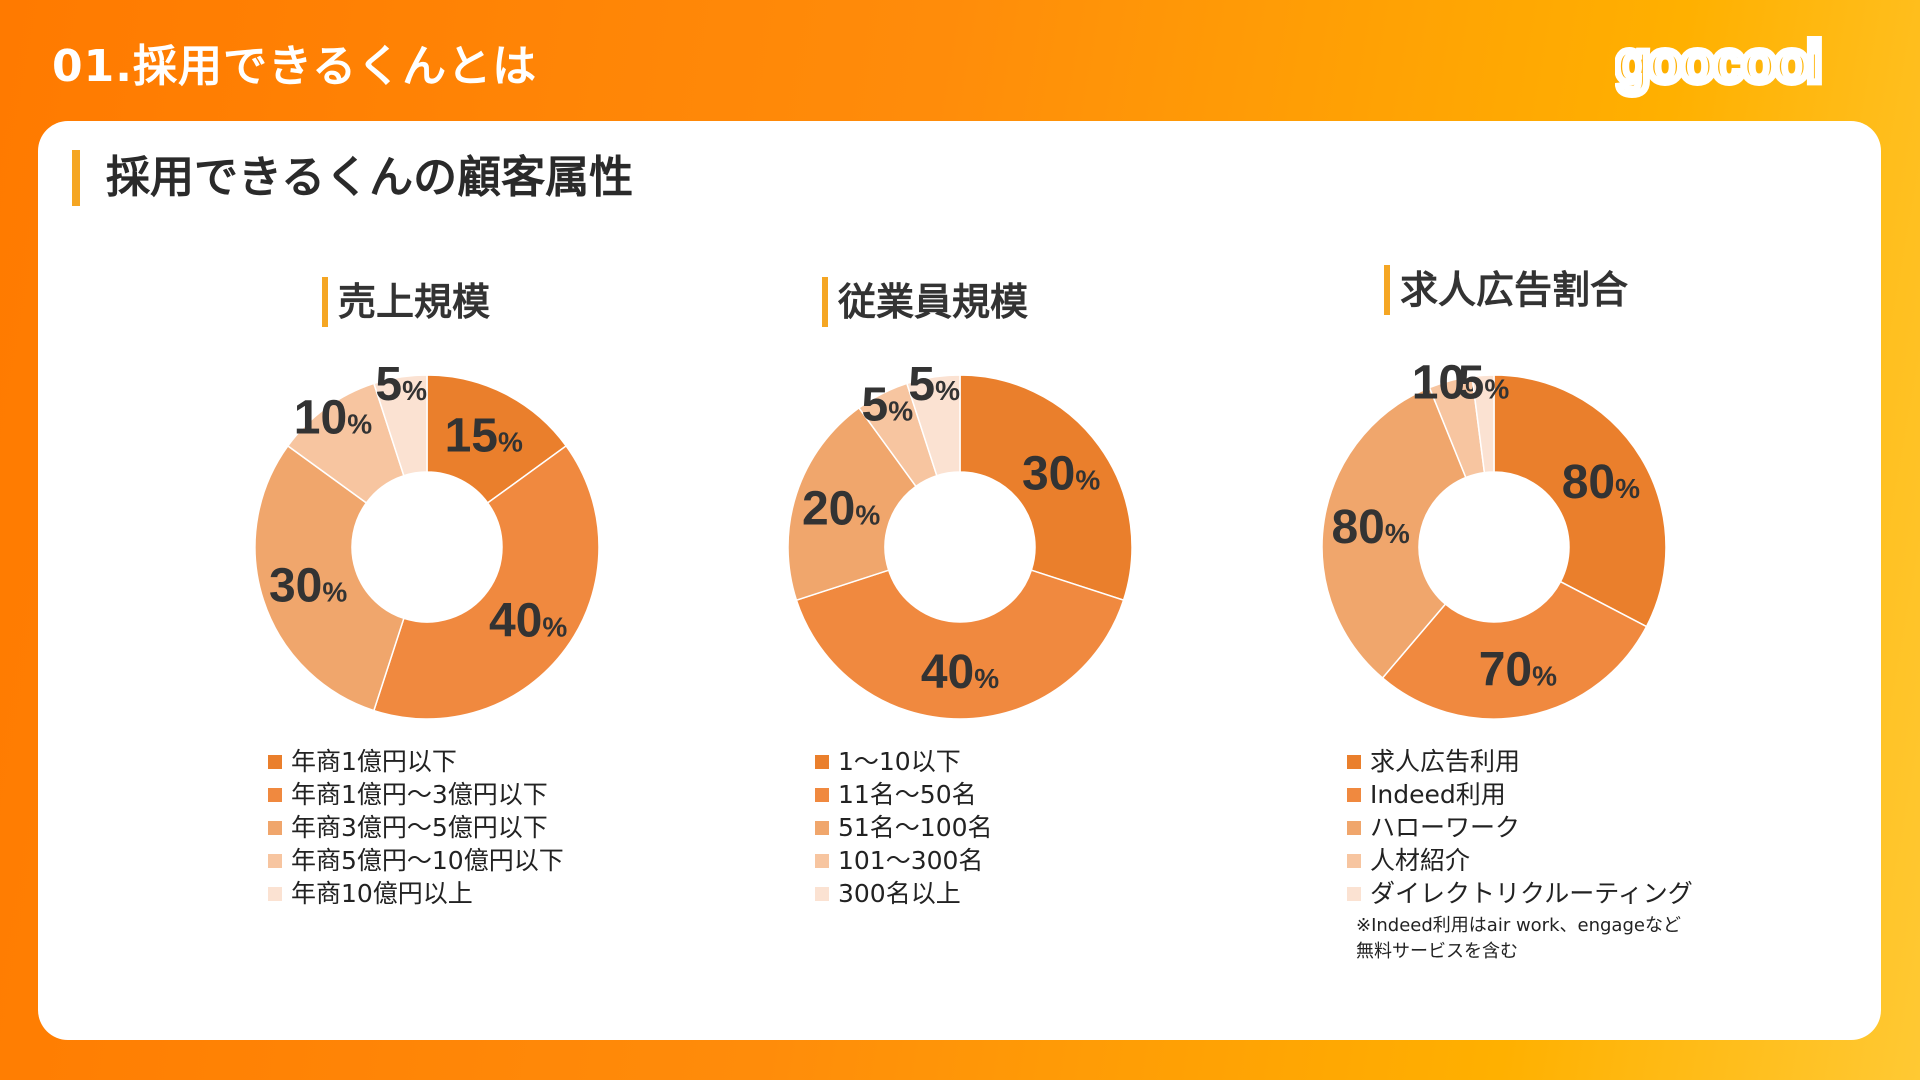 The image size is (1920, 1080). I want to click on data-label-revenue-1: 15%, so click(484, 436).